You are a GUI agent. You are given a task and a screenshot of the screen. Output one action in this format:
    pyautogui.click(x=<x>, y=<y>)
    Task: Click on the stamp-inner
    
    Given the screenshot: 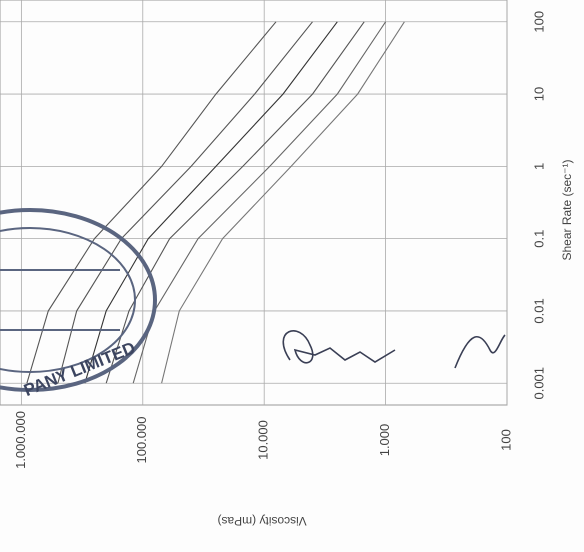 What is the action you would take?
    pyautogui.click(x=68, y=300)
    